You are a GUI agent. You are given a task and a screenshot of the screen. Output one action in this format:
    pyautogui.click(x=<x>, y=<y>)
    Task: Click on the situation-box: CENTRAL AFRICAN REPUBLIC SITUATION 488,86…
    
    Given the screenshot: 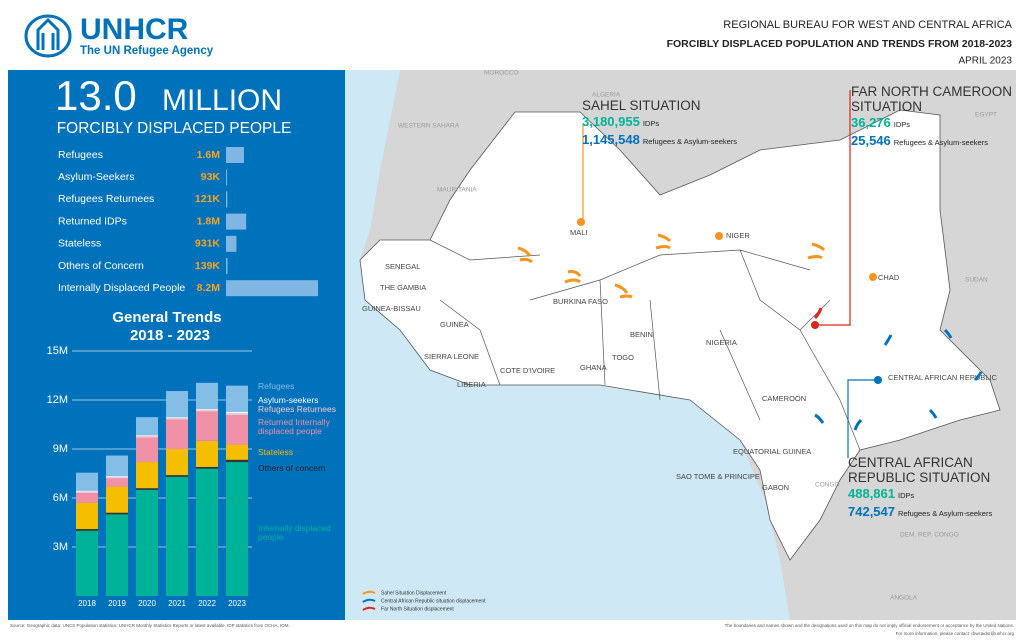 What is the action you would take?
    pyautogui.click(x=933, y=488)
    